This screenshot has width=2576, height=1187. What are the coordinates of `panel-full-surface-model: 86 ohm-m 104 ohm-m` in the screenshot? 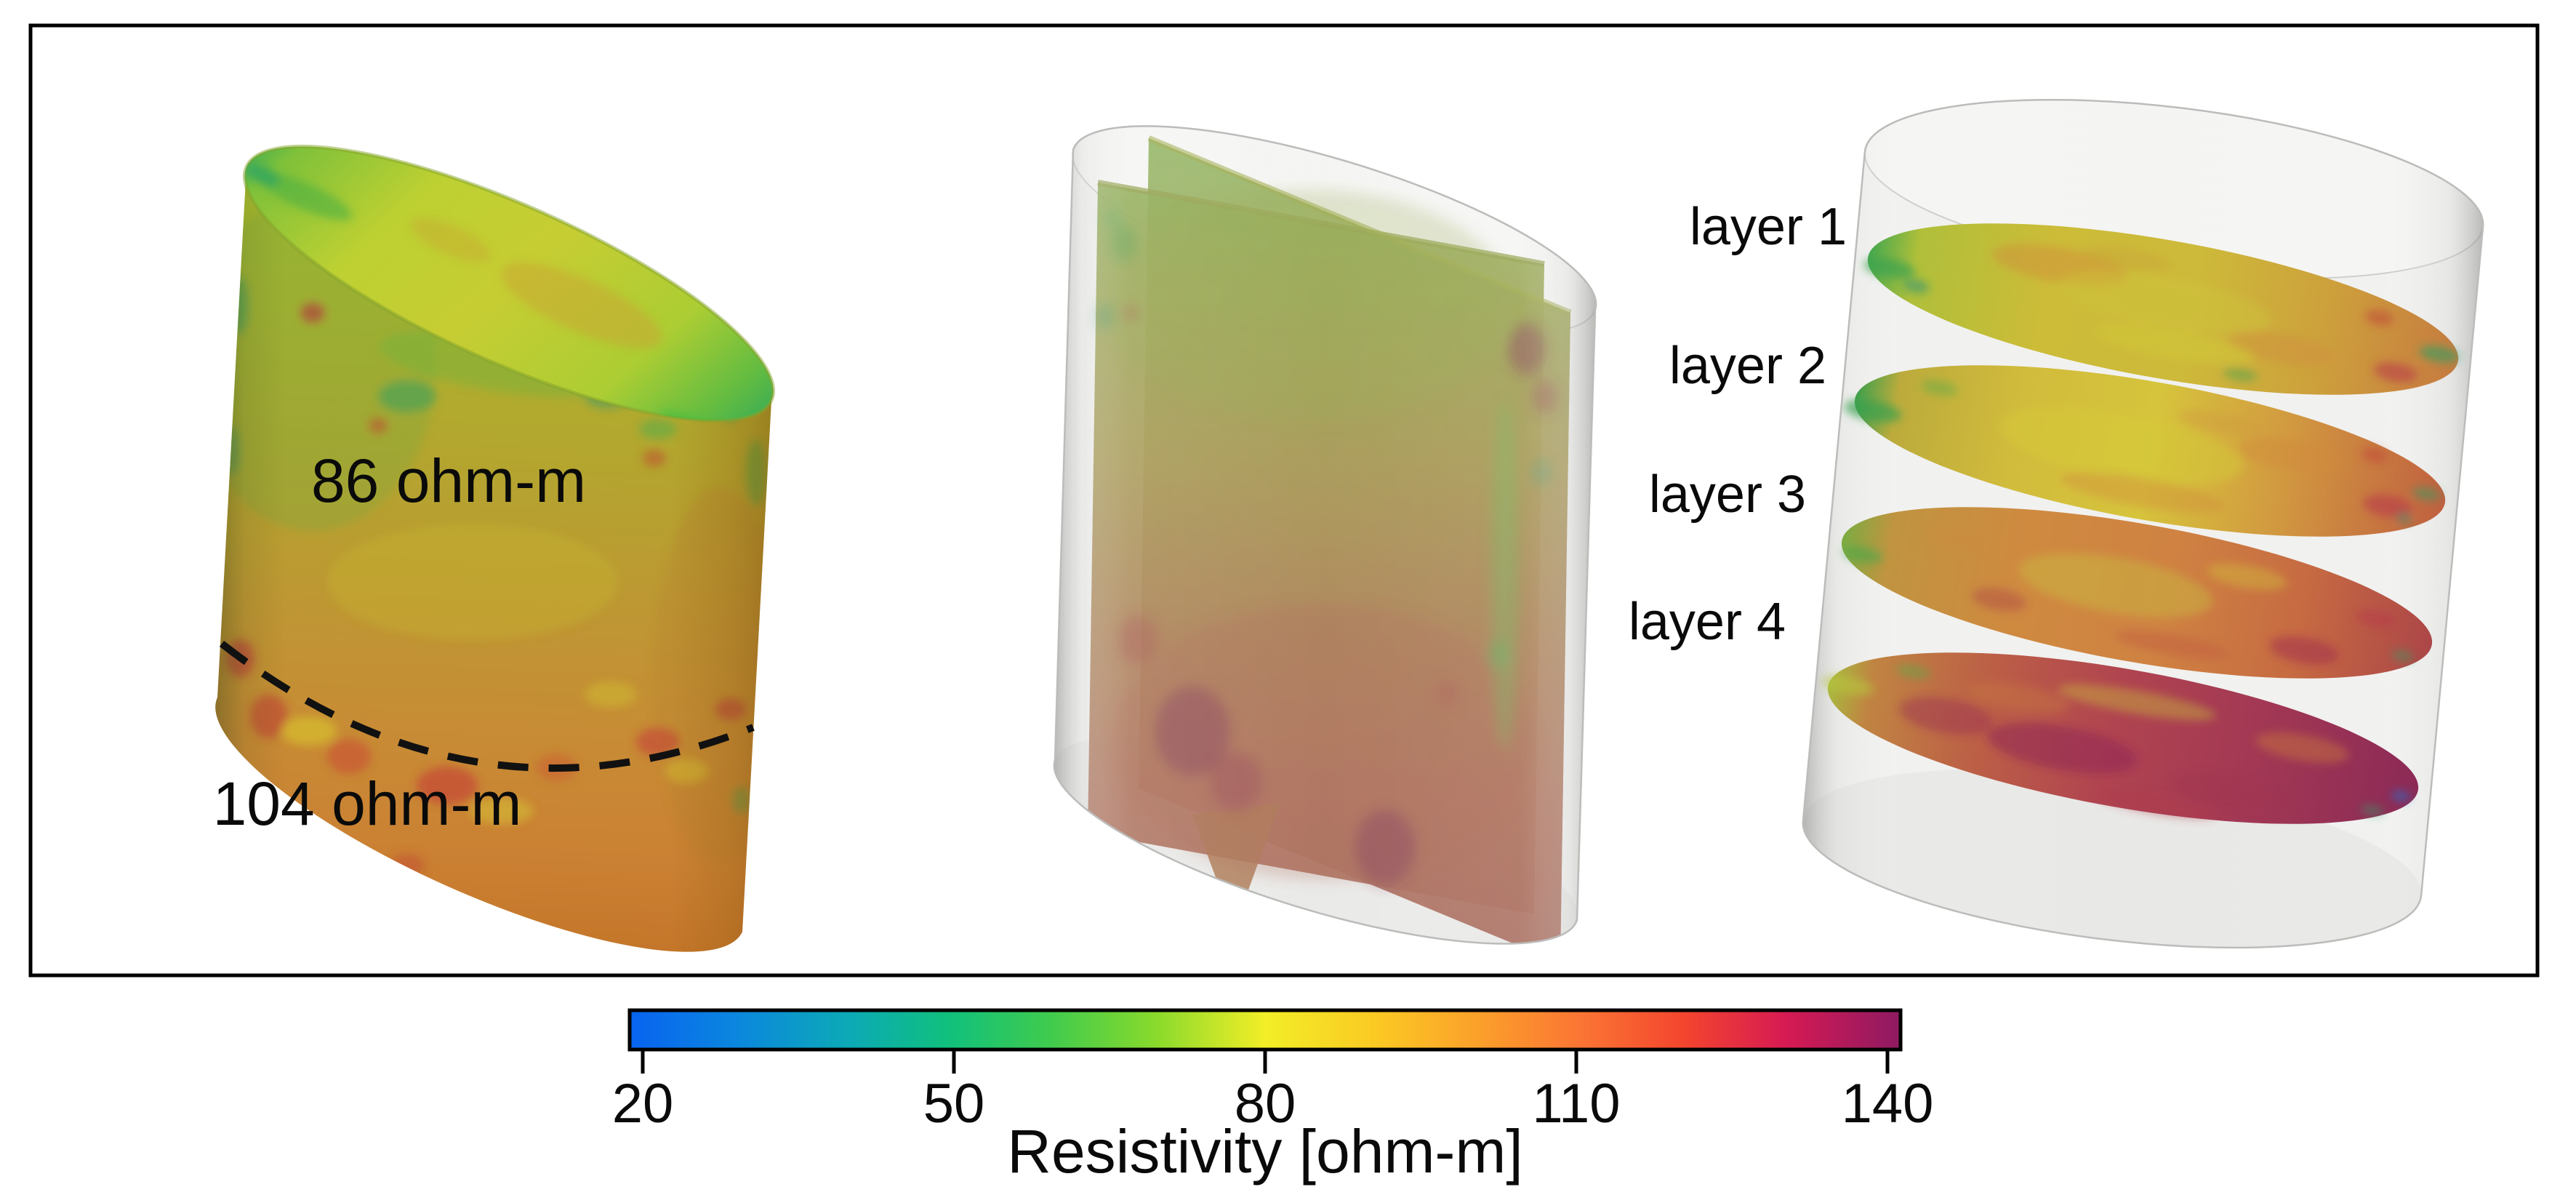 It's located at (494, 548).